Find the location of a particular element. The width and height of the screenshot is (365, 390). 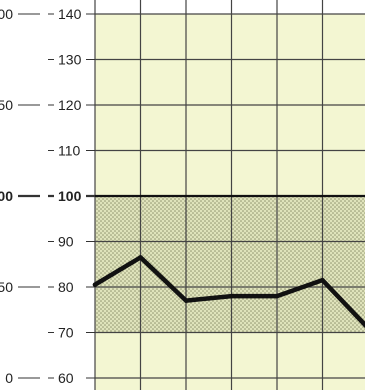

y-tick-label: 130 is located at coordinates (70, 60).